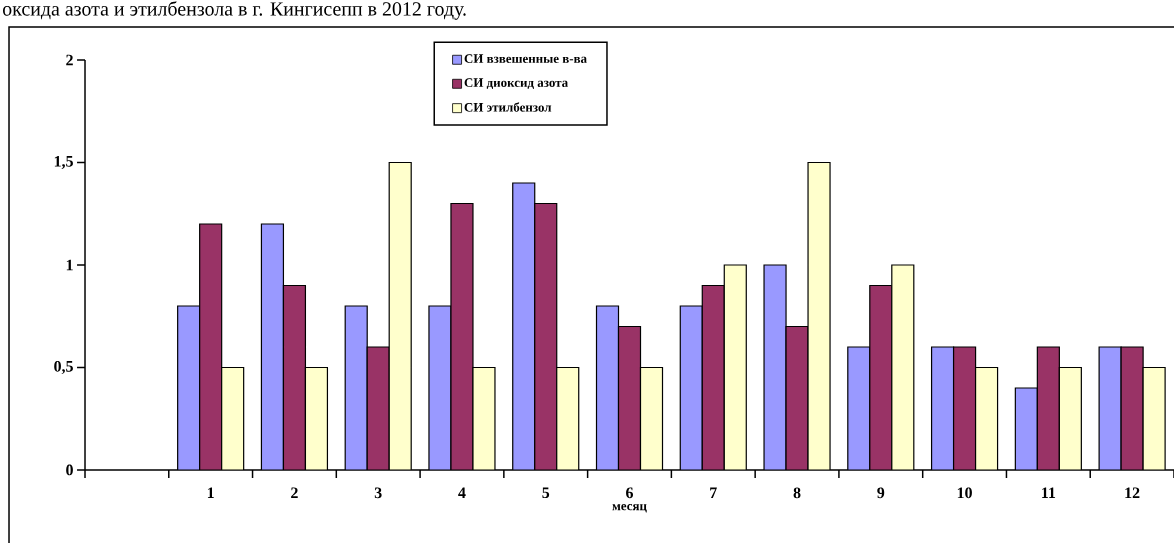 Image resolution: width=1174 pixels, height=543 pixels. I want to click on x-tick-label: 8, so click(797, 493).